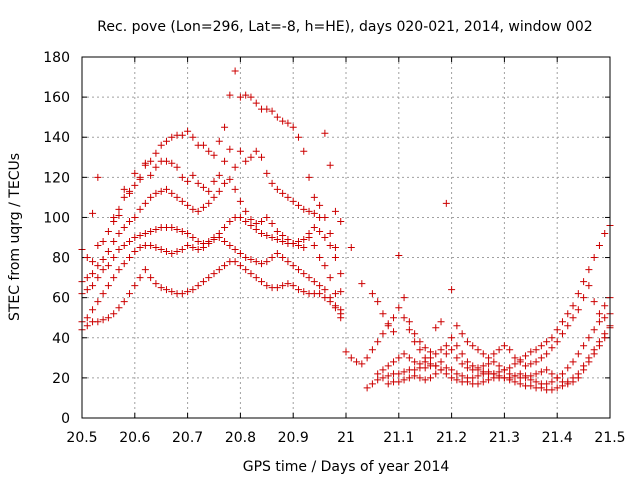 The image size is (640, 480). Describe the element at coordinates (398, 438) in the screenshot. I see `x-tick-label: 21.1` at that location.